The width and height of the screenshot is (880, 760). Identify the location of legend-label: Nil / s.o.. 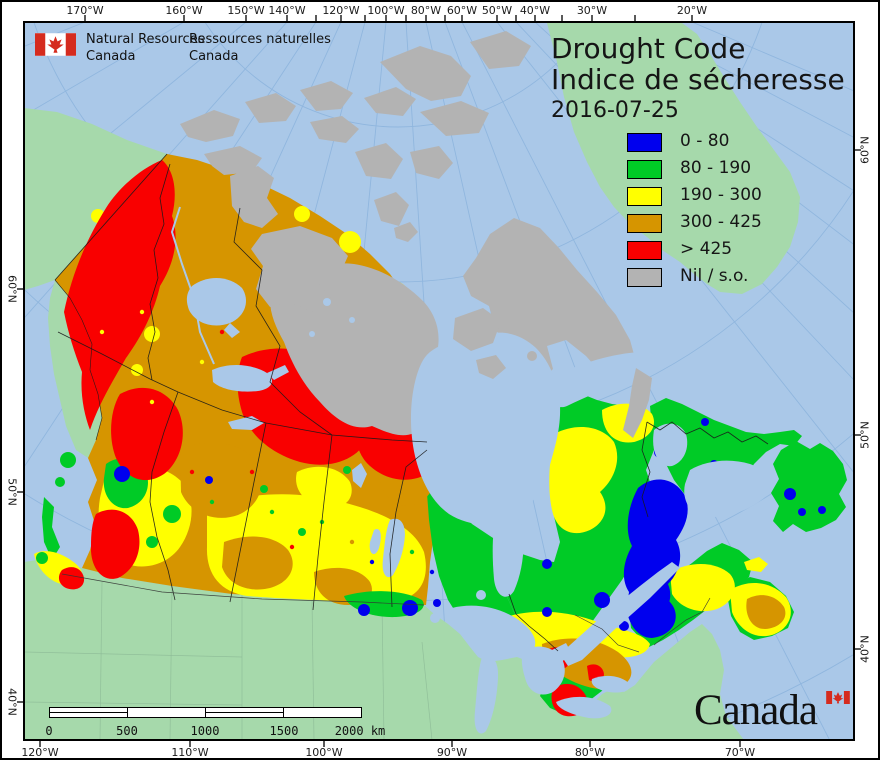
(714, 276).